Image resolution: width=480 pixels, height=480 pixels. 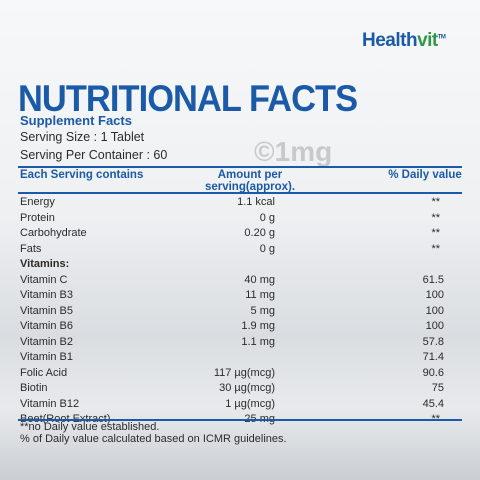 I want to click on row-label: Vitamin B6, so click(x=46, y=326).